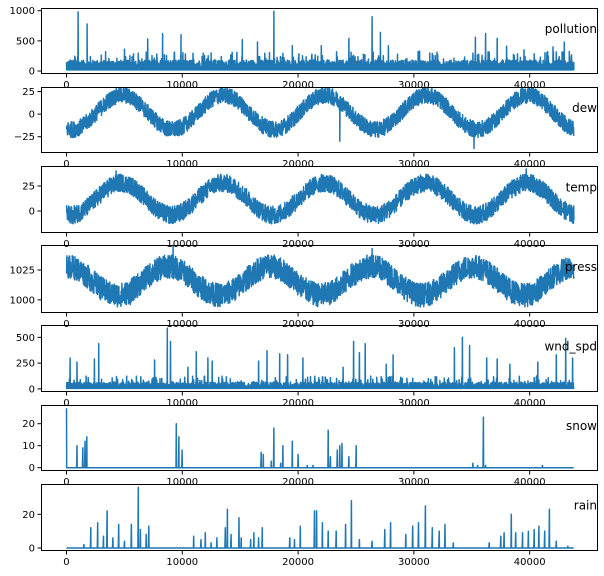 The image size is (604, 576). I want to click on panel-title: snow, so click(581, 426).